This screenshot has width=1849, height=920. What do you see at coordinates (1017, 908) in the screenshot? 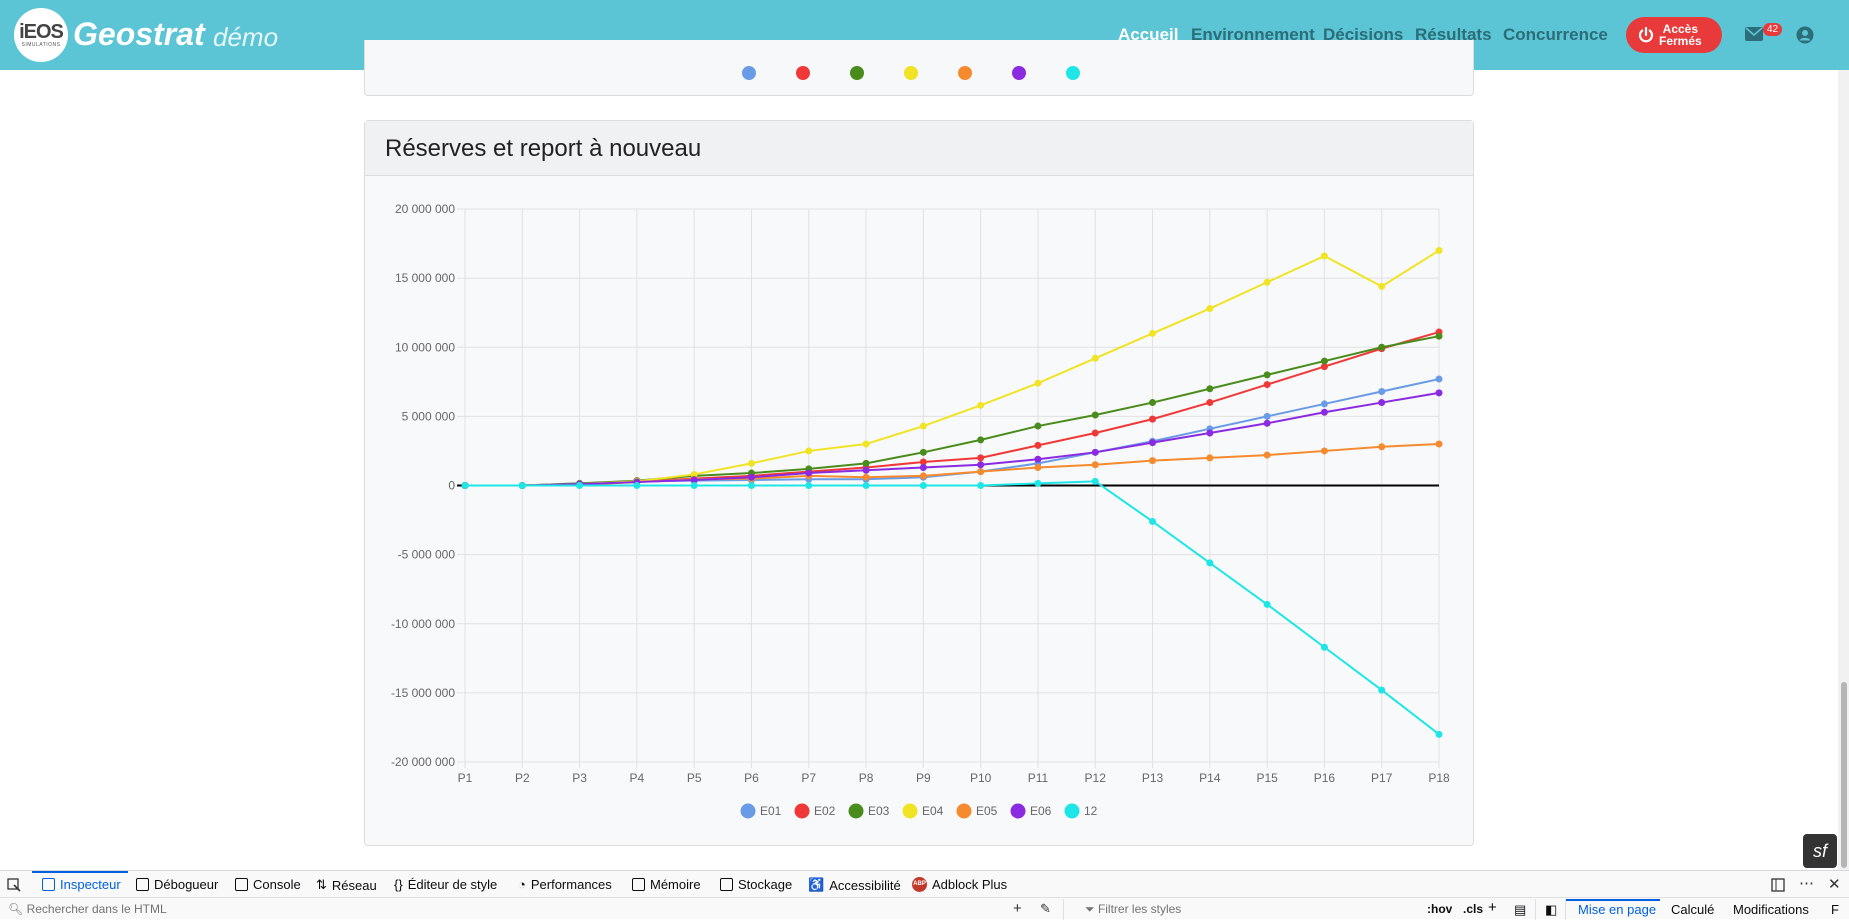
I see `add-node-icon: +` at bounding box center [1017, 908].